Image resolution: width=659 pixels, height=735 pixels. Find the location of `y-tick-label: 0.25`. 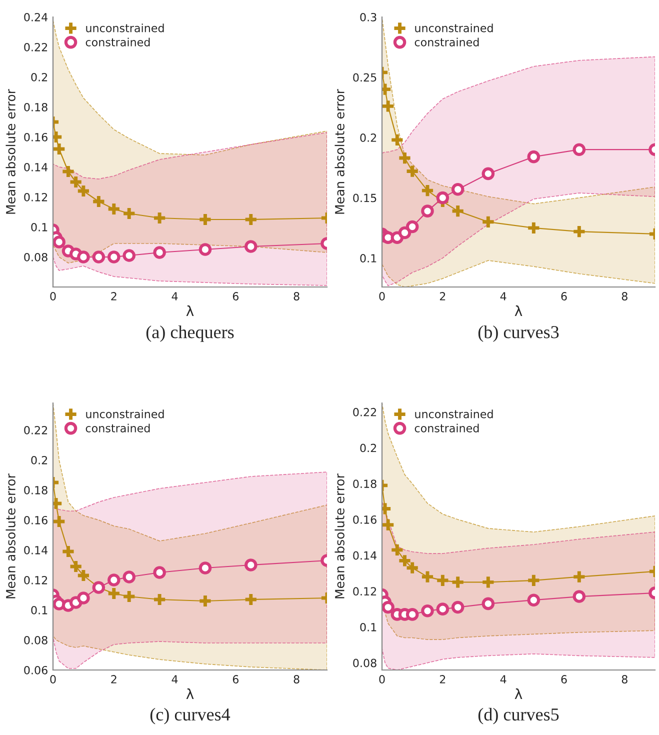

y-tick-label: 0.25 is located at coordinates (364, 77).